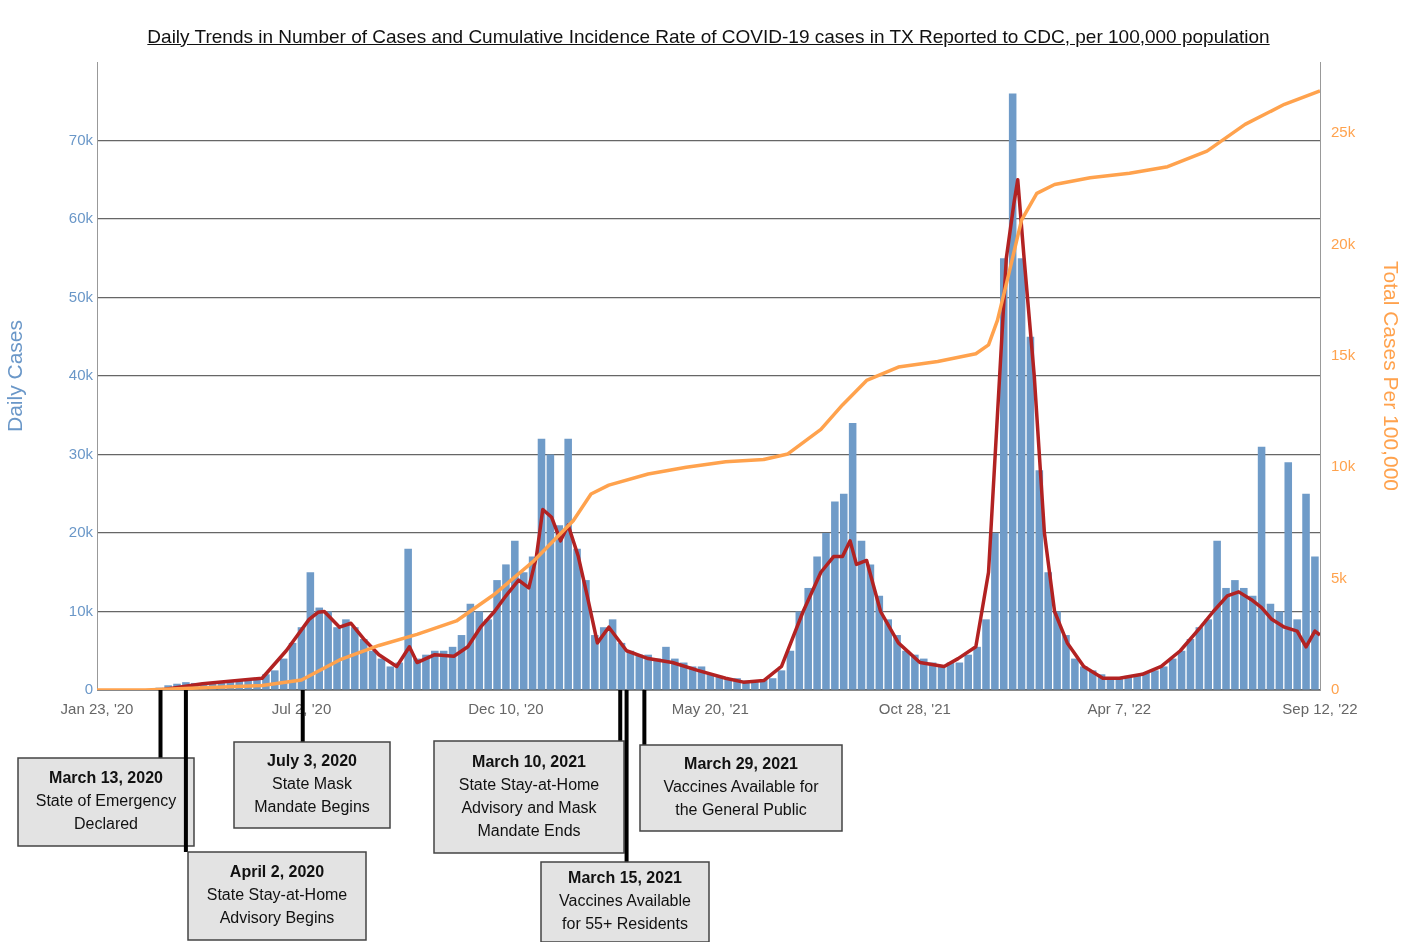 This screenshot has width=1406, height=942. What do you see at coordinates (88, 689) in the screenshot?
I see `y-tick-label: 0` at bounding box center [88, 689].